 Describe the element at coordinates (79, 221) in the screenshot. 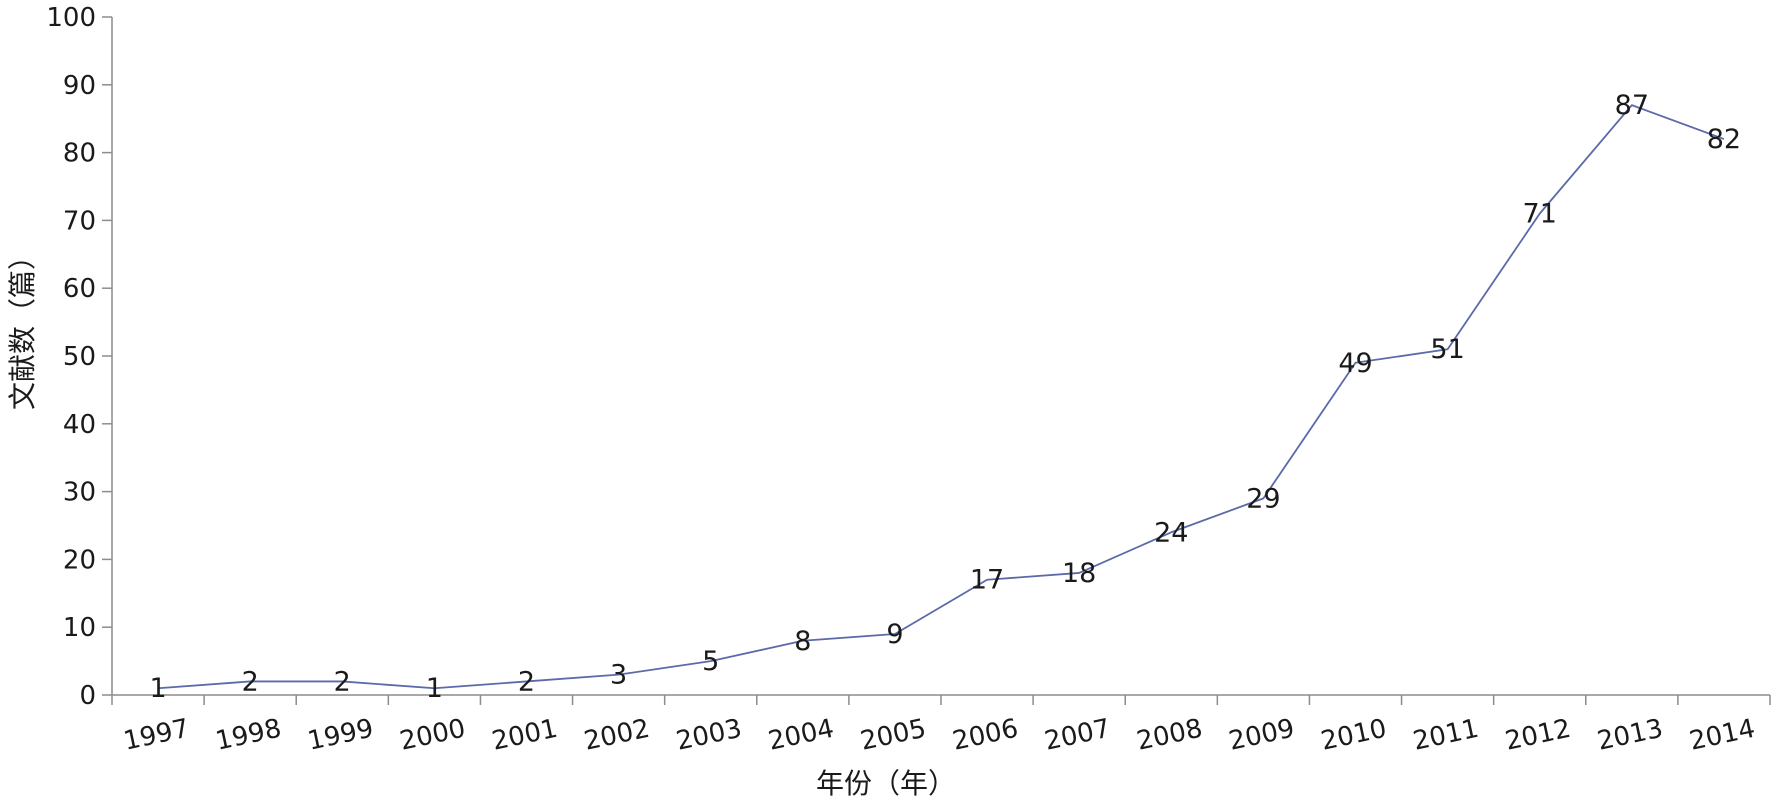

I see `y-tick-label: 70` at that location.